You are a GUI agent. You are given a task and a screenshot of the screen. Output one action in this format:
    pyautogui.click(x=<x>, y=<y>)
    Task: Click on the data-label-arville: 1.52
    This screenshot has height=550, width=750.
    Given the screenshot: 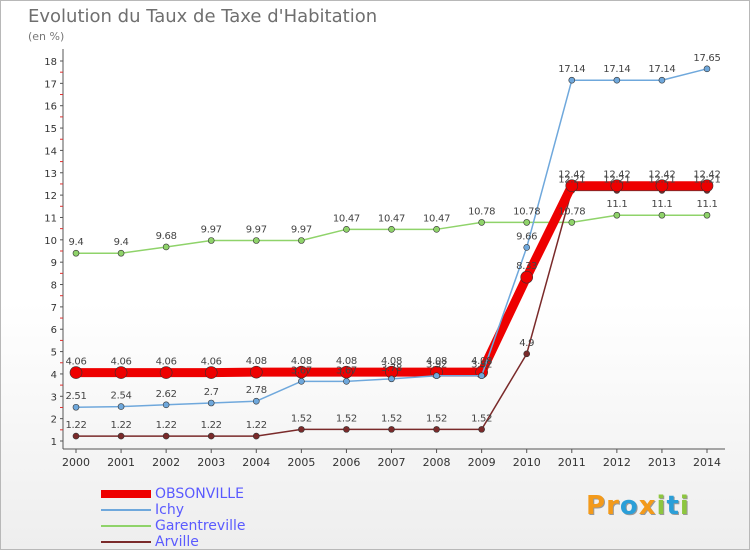 What is the action you would take?
    pyautogui.click(x=301, y=418)
    